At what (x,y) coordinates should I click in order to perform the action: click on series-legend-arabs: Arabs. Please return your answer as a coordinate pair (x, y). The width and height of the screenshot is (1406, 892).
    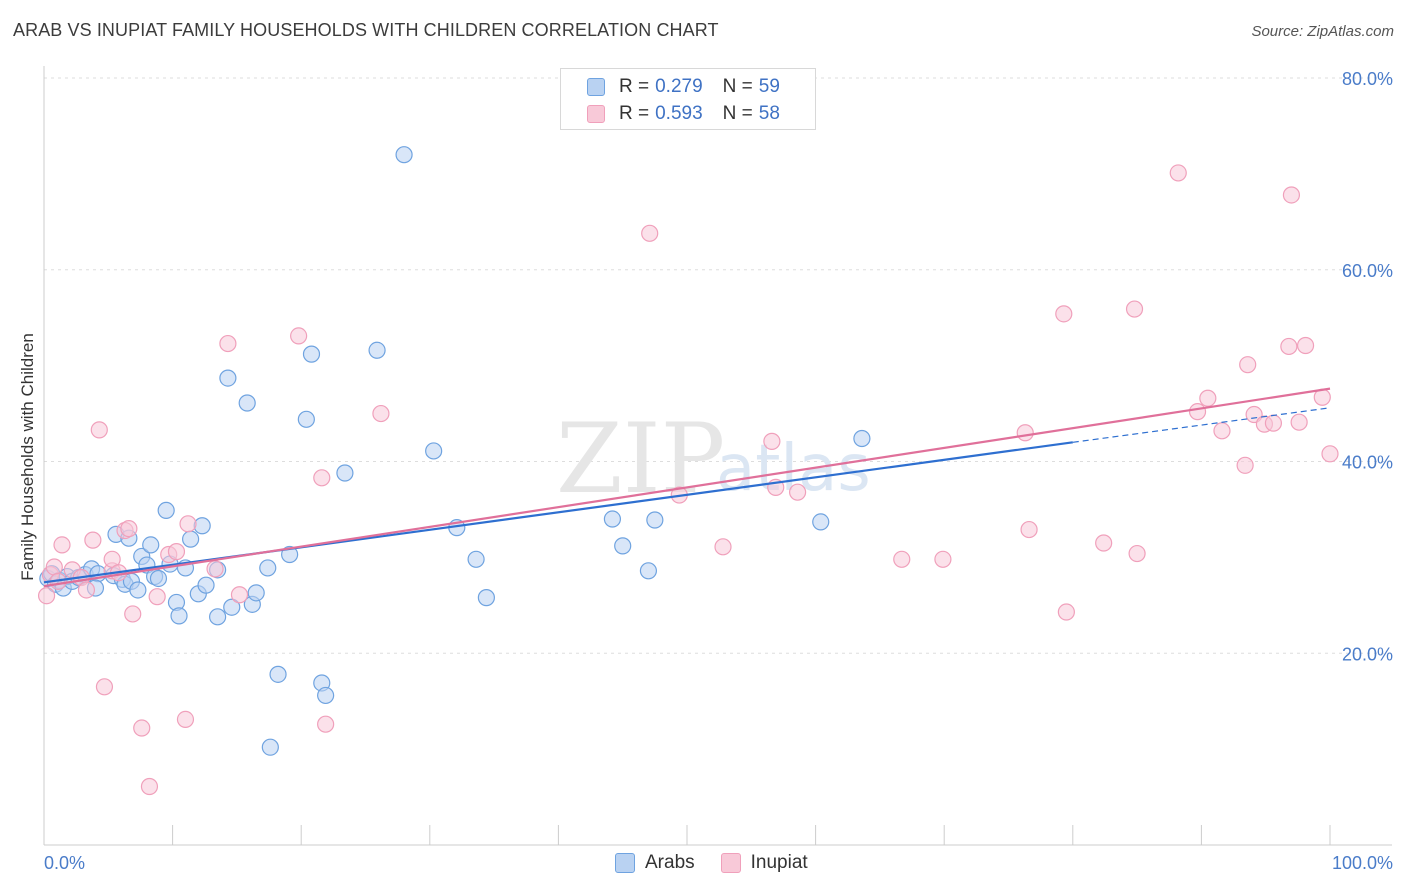
    Looking at the image, I should click on (655, 863).